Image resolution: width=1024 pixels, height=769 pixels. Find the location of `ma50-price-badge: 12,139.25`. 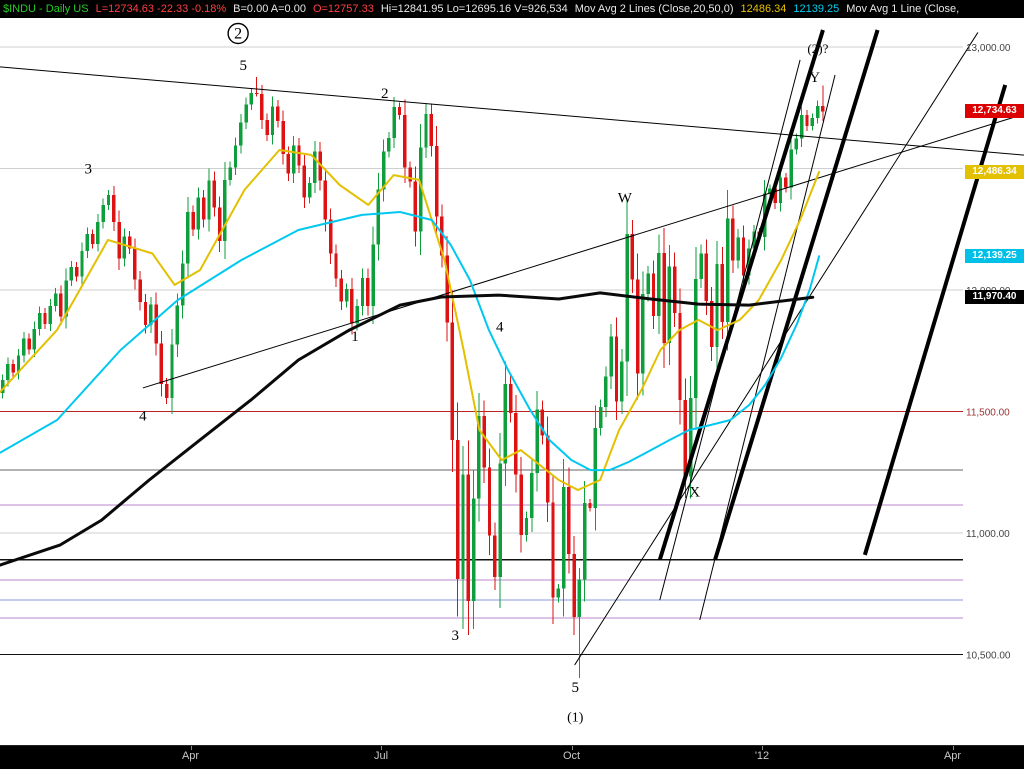

ma50-price-badge: 12,139.25 is located at coordinates (994, 256).